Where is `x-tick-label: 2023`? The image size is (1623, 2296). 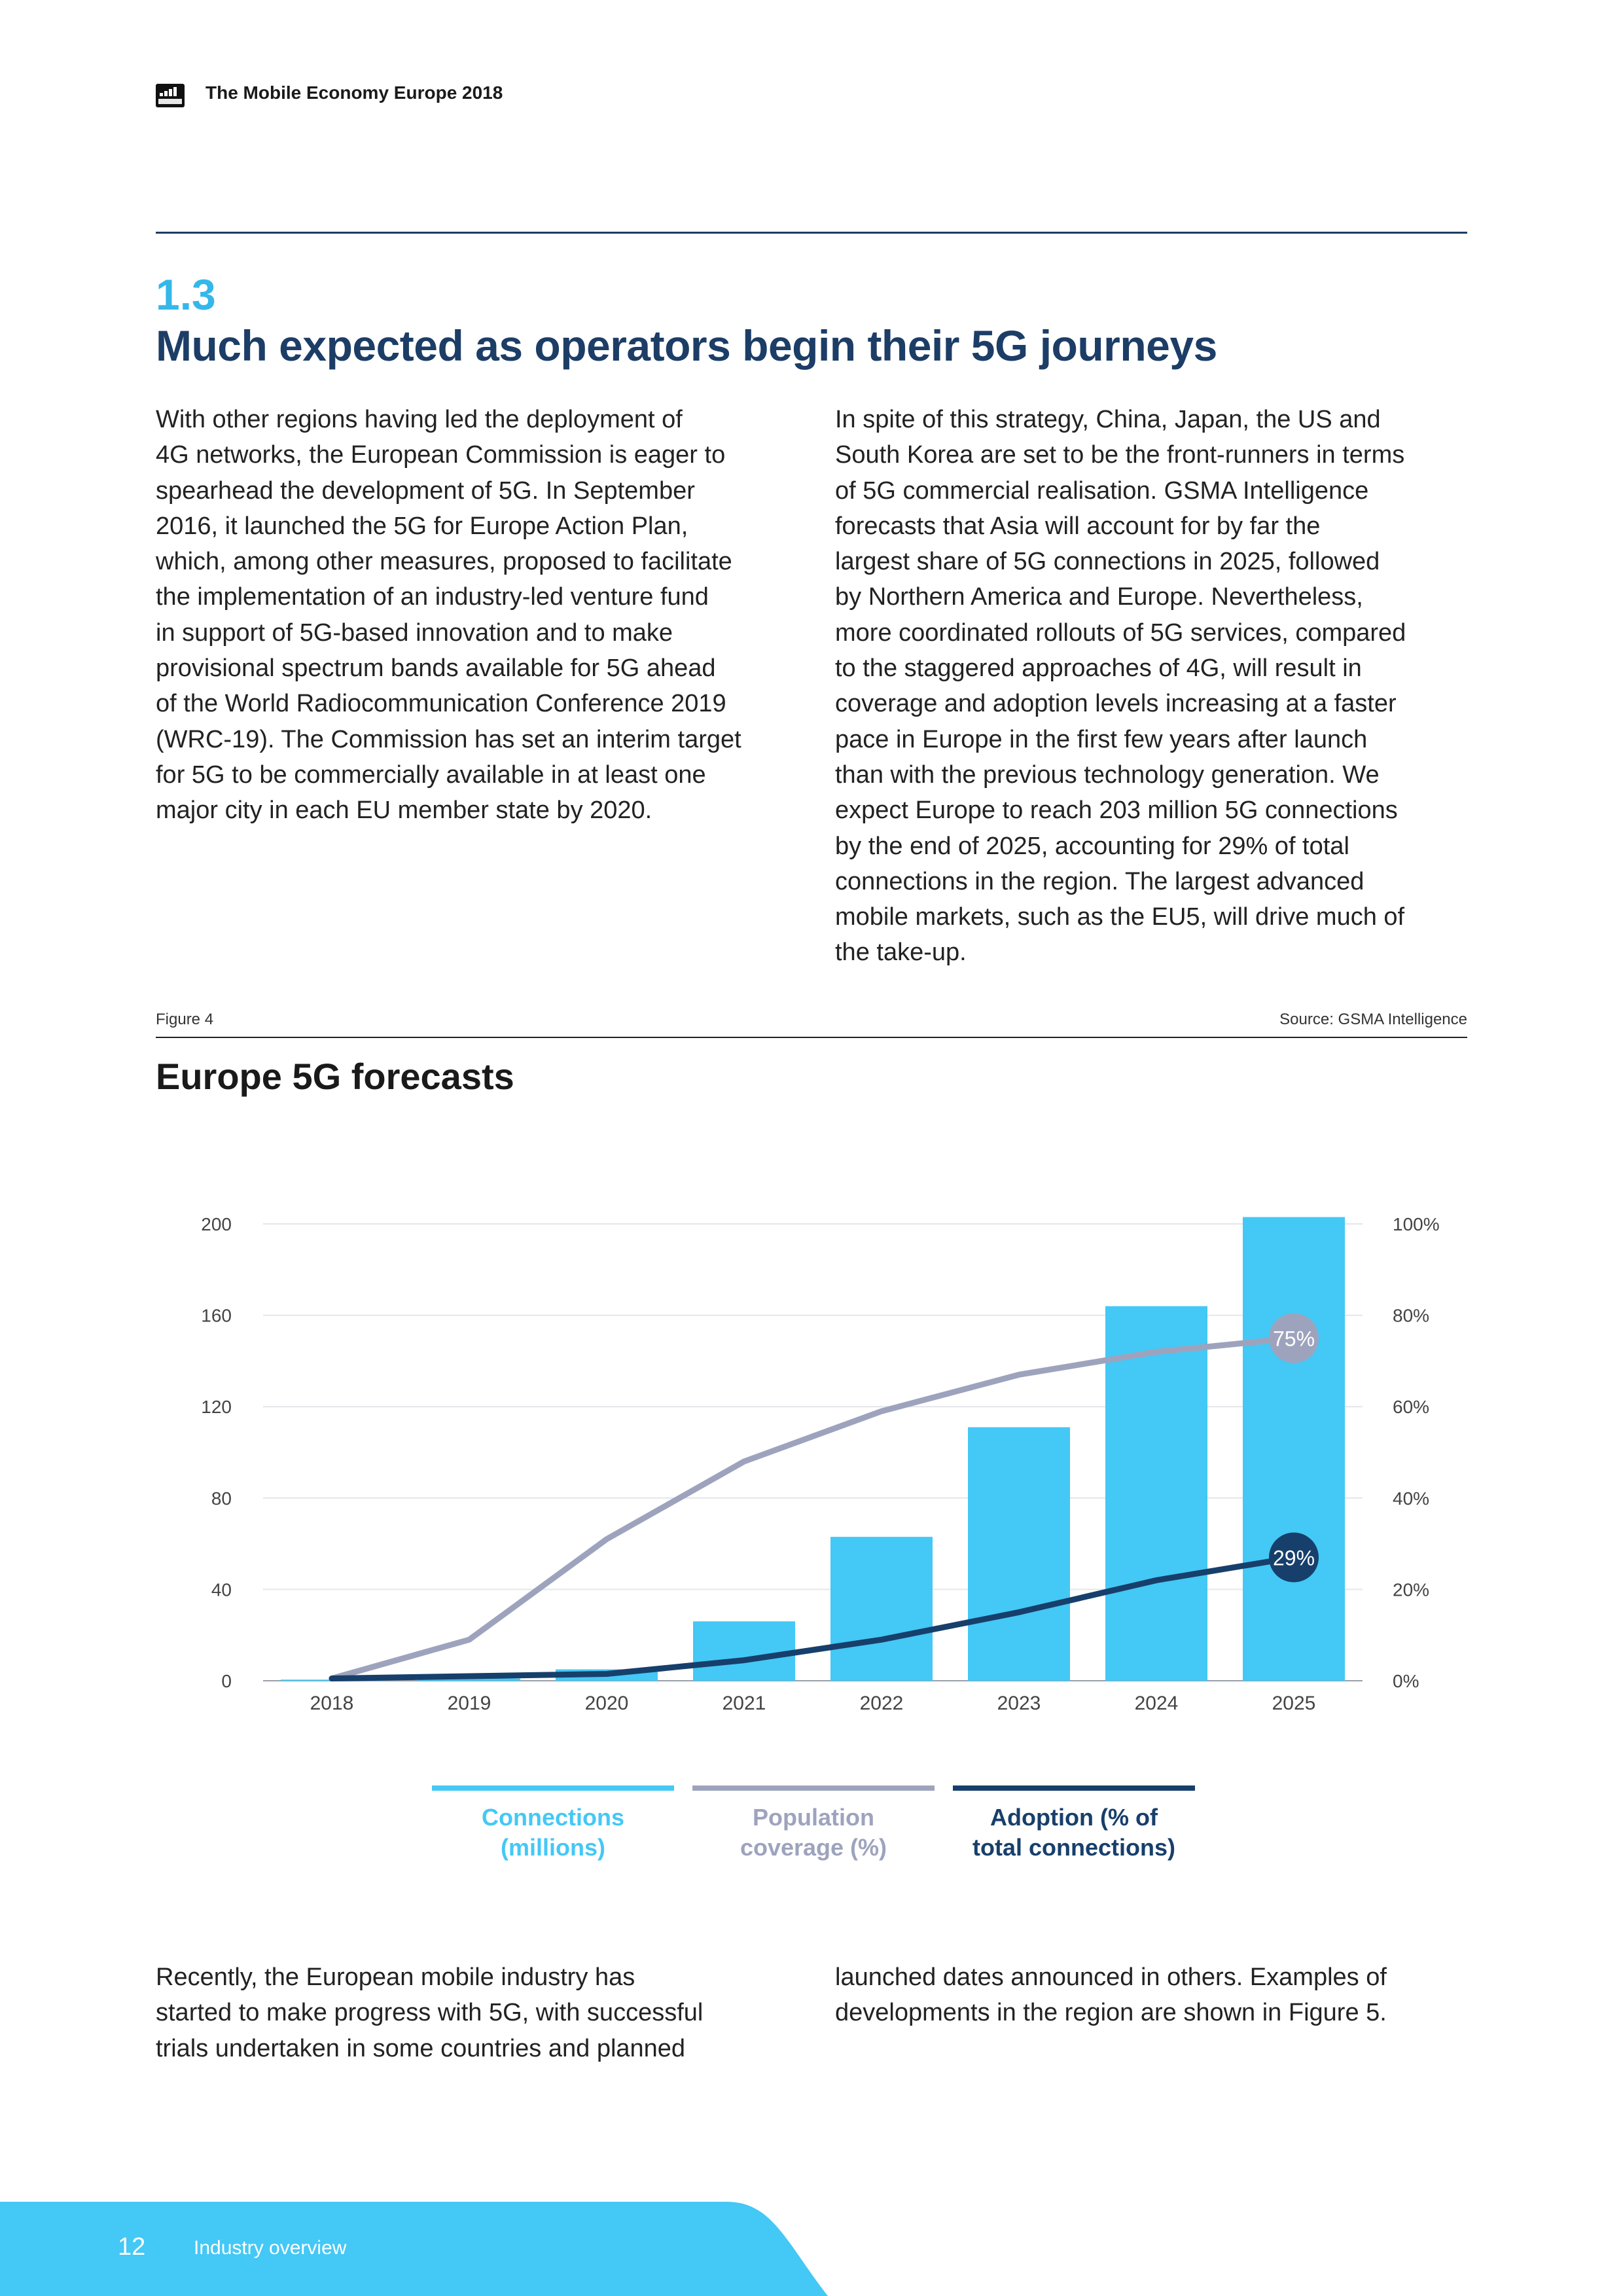 x-tick-label: 2023 is located at coordinates (1019, 1703).